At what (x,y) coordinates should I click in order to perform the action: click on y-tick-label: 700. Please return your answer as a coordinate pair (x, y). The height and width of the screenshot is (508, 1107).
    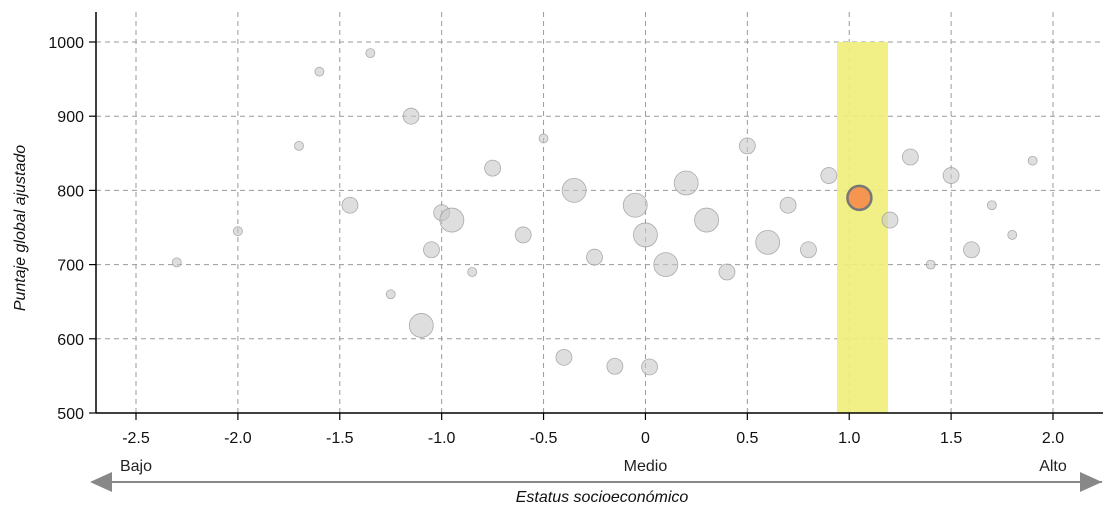
    Looking at the image, I should click on (70, 266).